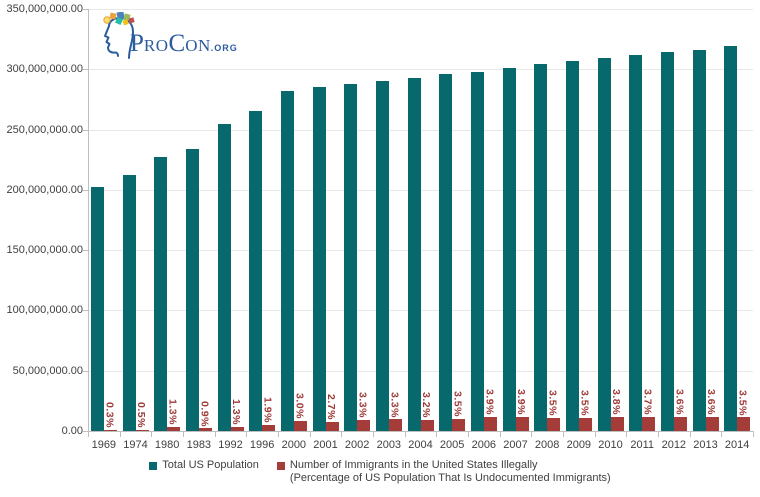 The width and height of the screenshot is (760, 497). What do you see at coordinates (452, 445) in the screenshot?
I see `x-axis-year-label: 2005` at bounding box center [452, 445].